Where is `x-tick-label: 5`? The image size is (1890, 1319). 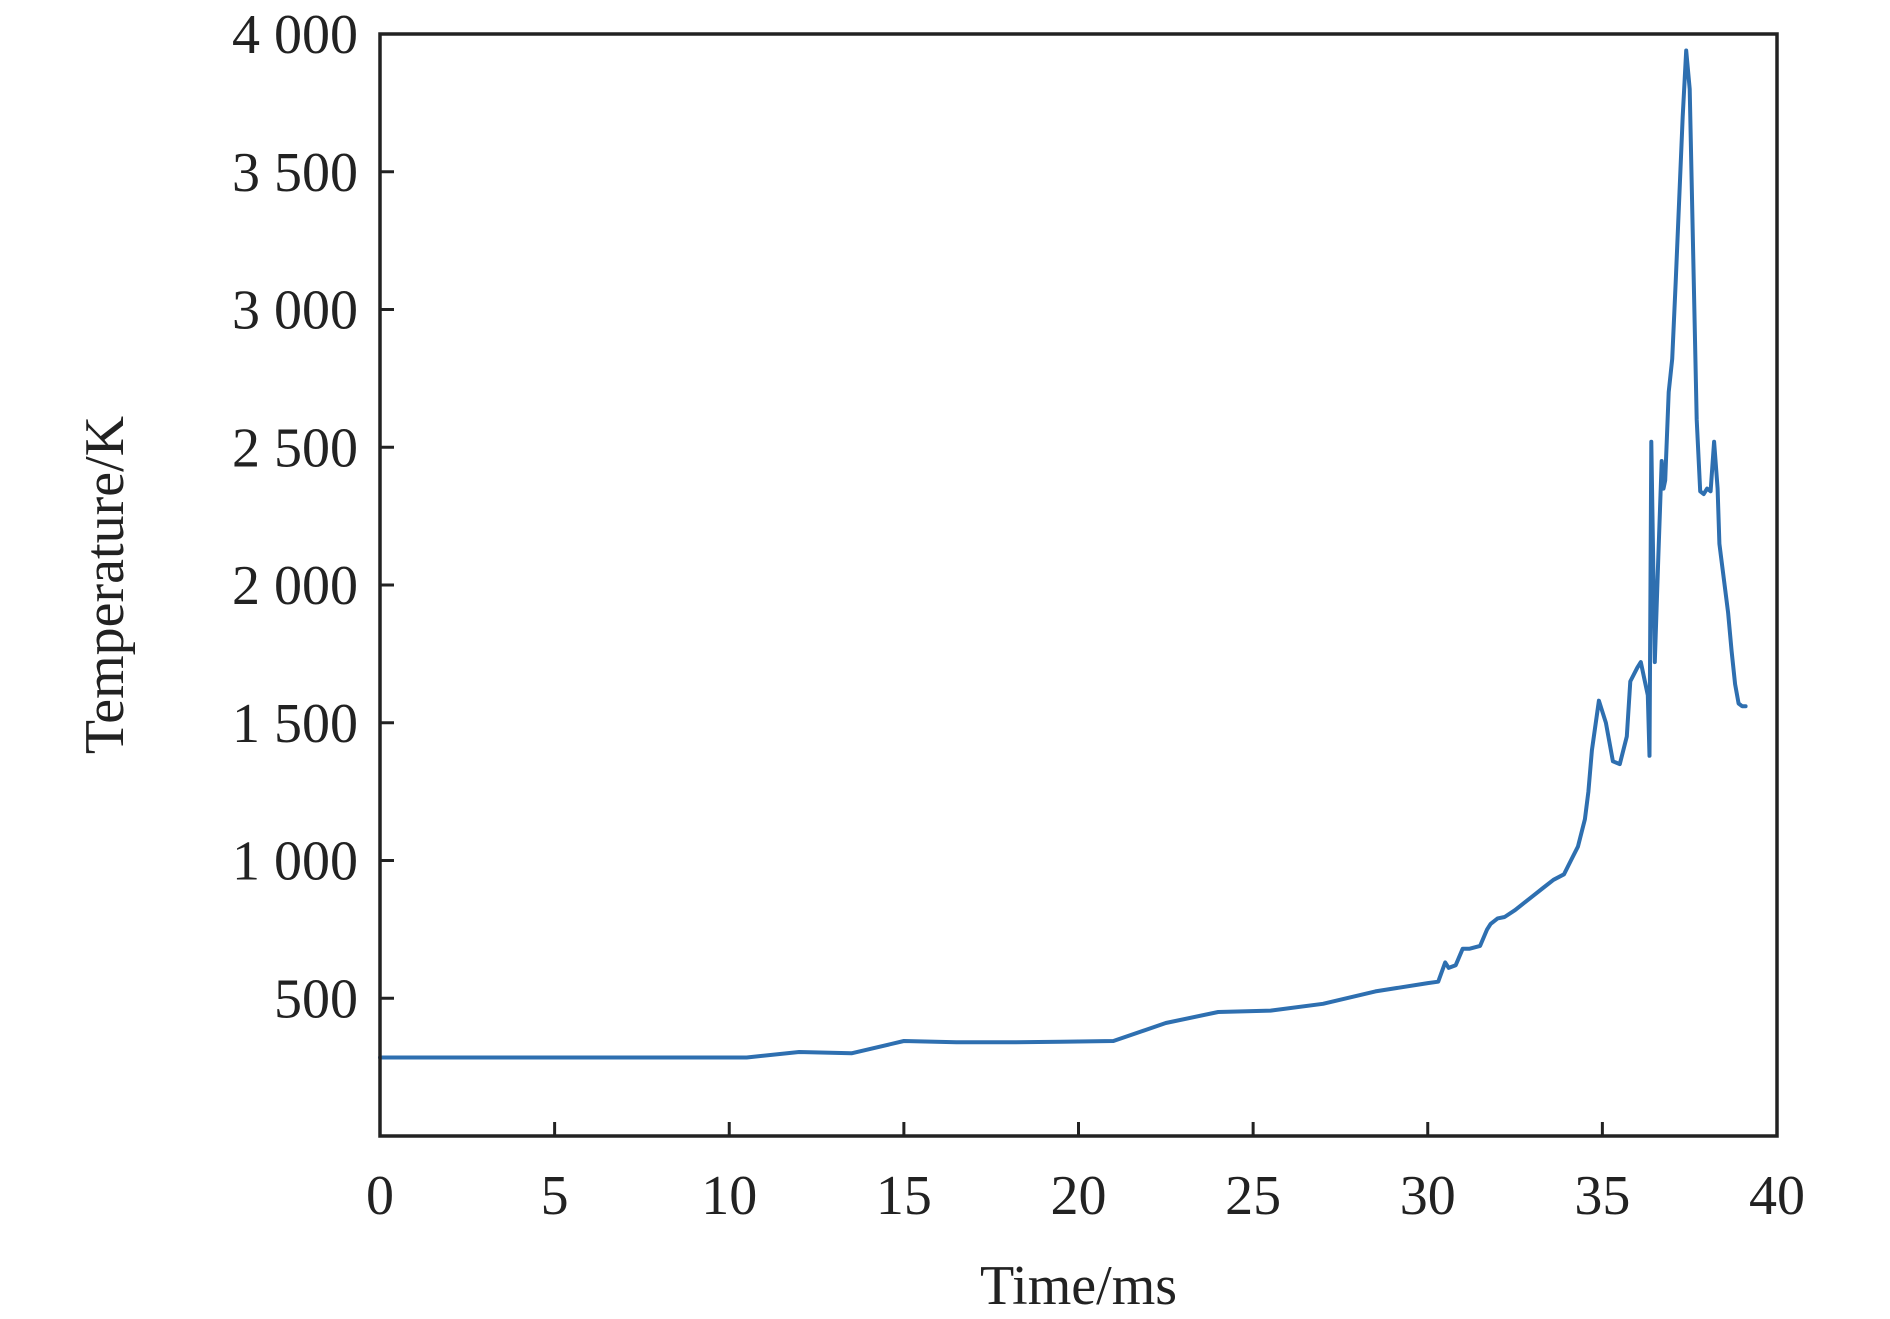
x-tick-label: 5 is located at coordinates (555, 1196).